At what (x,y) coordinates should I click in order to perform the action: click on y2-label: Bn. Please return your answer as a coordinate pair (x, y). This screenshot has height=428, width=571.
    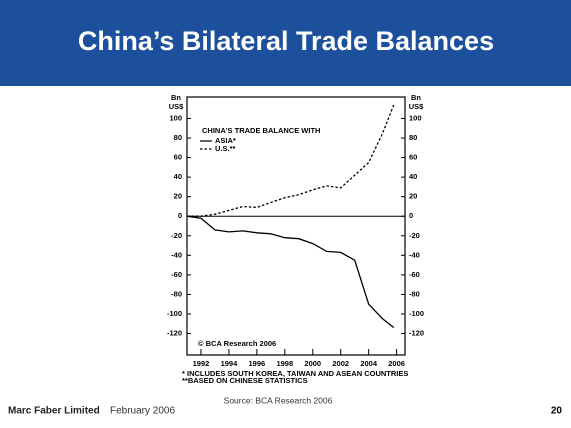
    Looking at the image, I should click on (416, 97).